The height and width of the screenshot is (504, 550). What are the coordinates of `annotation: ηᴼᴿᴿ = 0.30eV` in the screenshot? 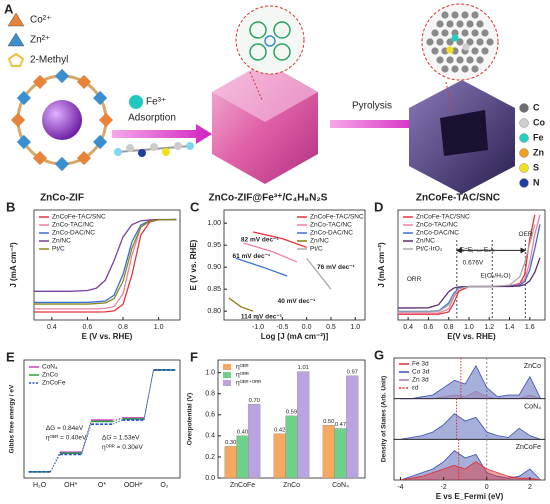 It's located at (122, 447).